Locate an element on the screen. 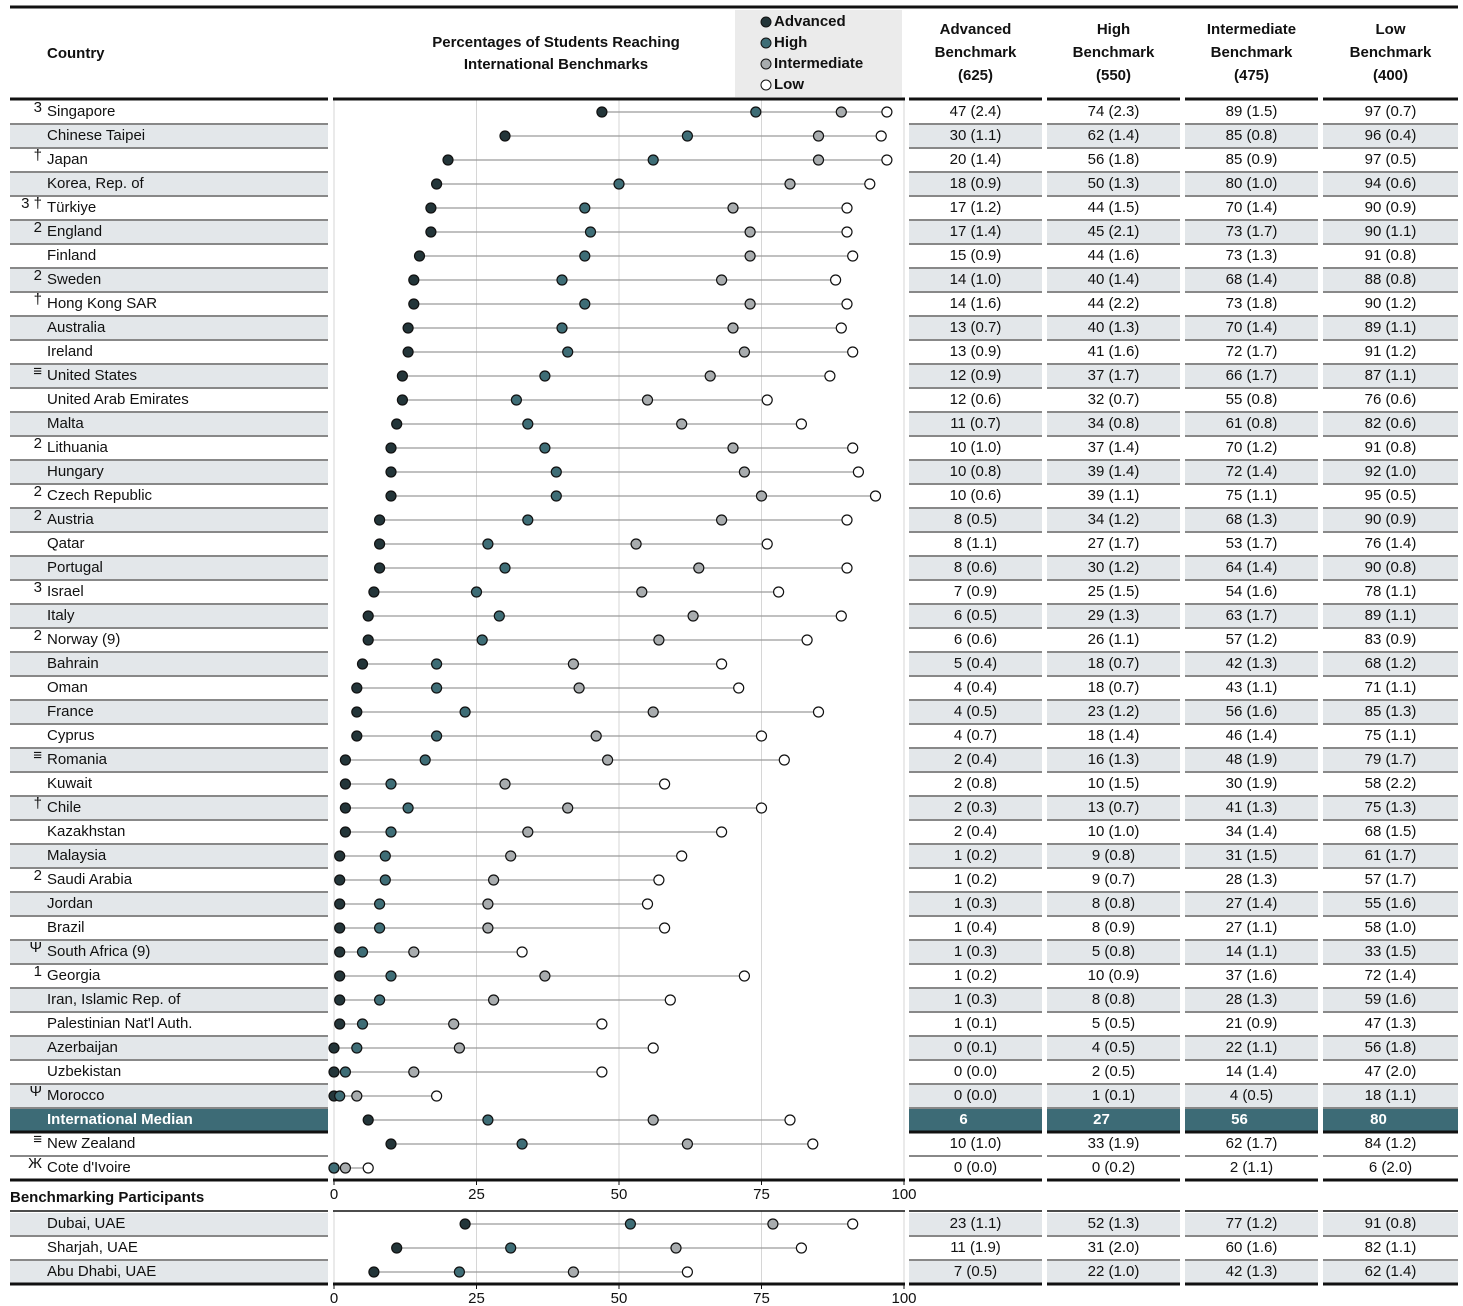  table-cell: 23 (1.1) is located at coordinates (976, 1223).